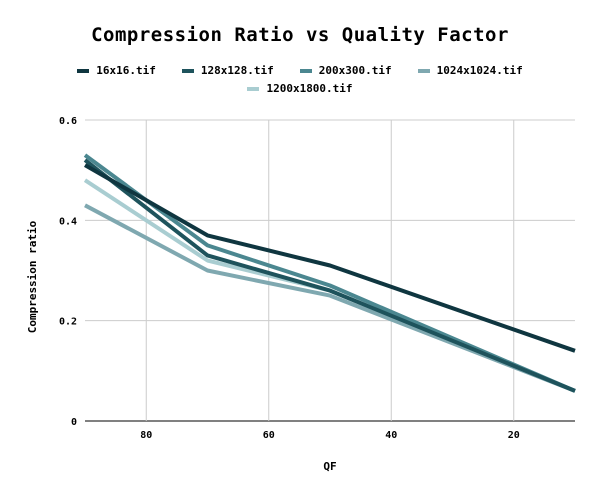  I want to click on legend-label-1024x1024: 1024x1024.tif, so click(479, 70).